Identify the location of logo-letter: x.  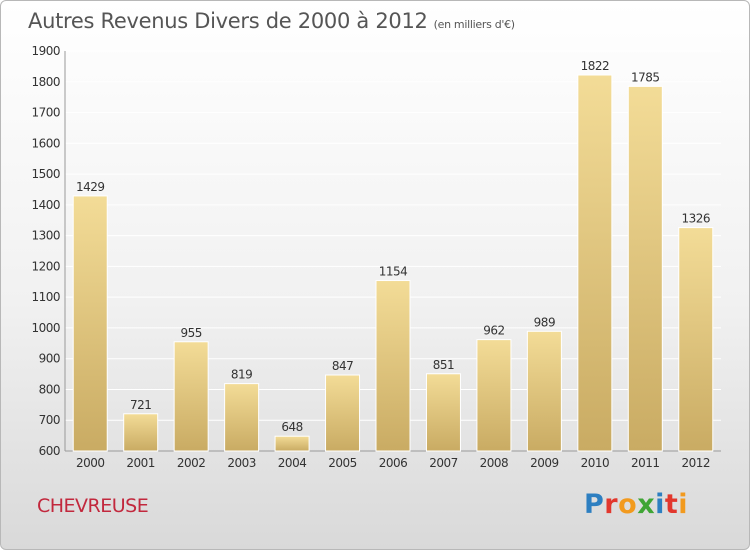
(646, 504).